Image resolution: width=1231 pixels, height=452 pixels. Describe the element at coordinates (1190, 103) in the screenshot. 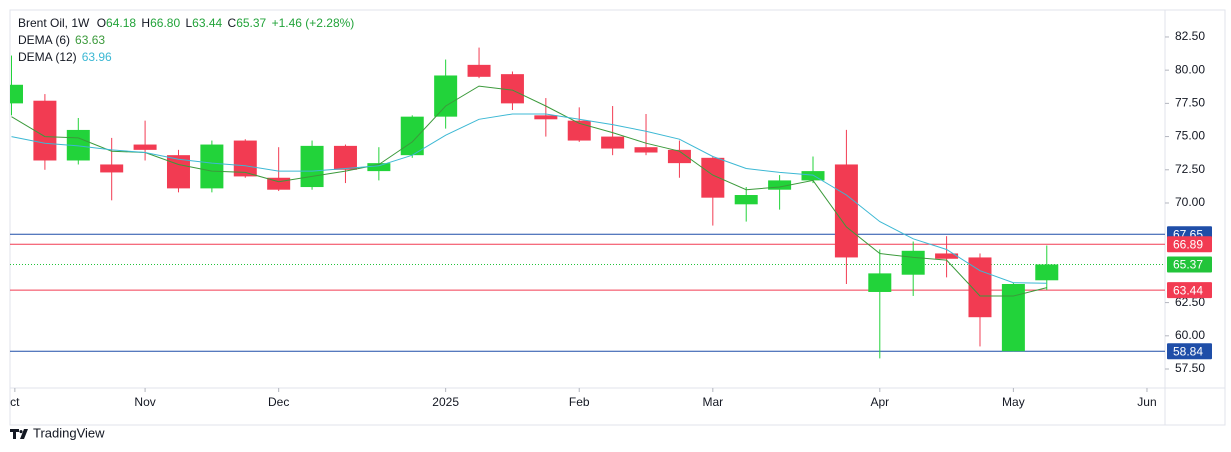

I see `y-tick-label: 77.50` at that location.